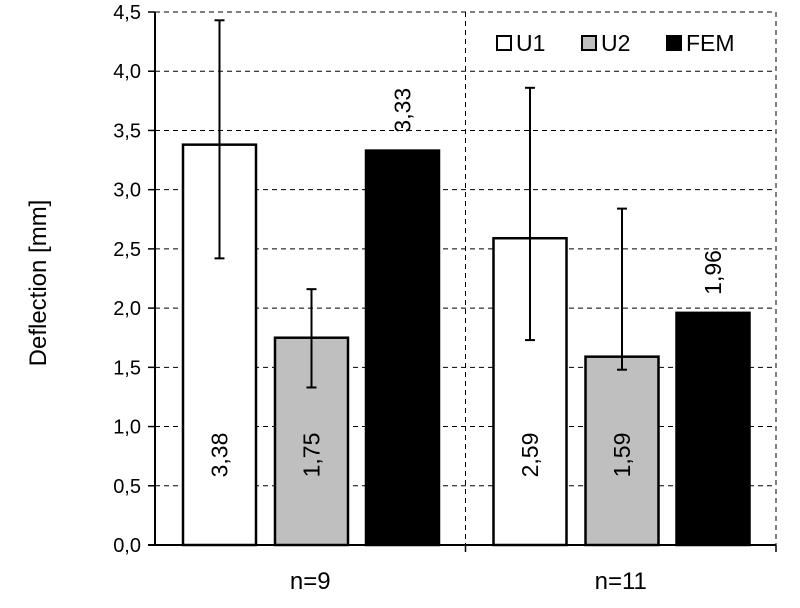 The image size is (800, 608). I want to click on legend-label-u2: U2, so click(615, 43).